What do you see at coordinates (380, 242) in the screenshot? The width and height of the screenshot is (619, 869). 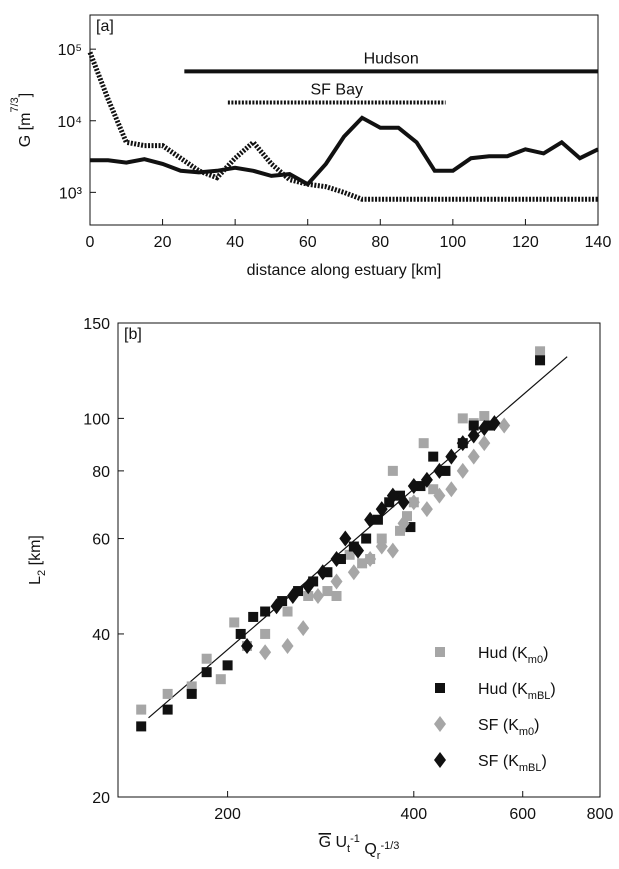 I see `x-tick-label: 80` at bounding box center [380, 242].